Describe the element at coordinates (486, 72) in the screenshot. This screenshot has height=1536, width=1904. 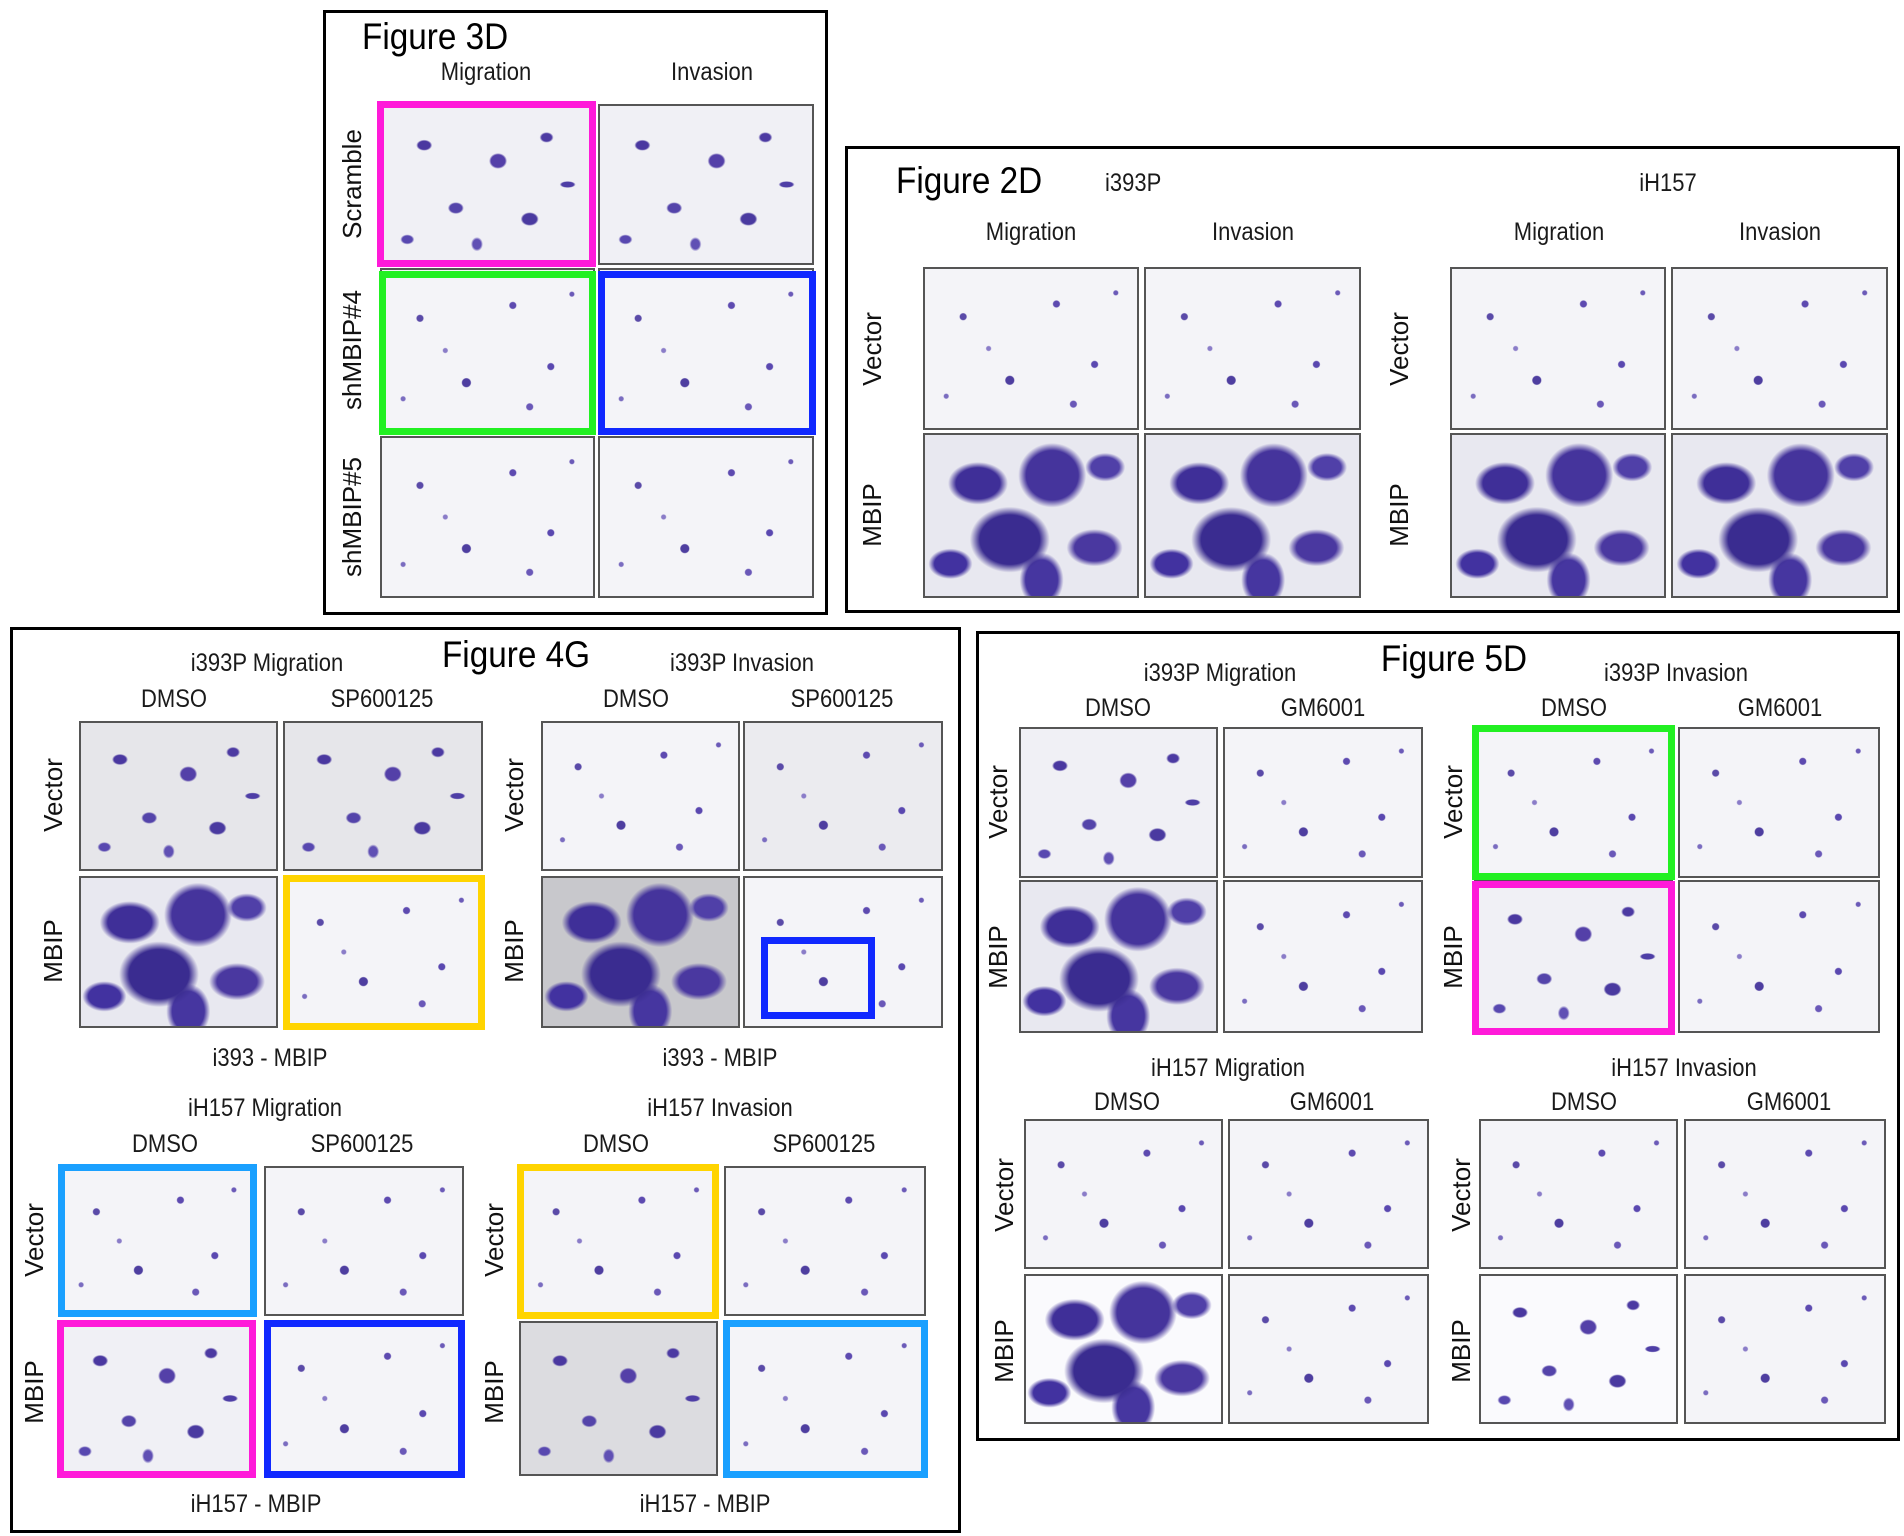
I see `column-label-migration: Migration` at that location.